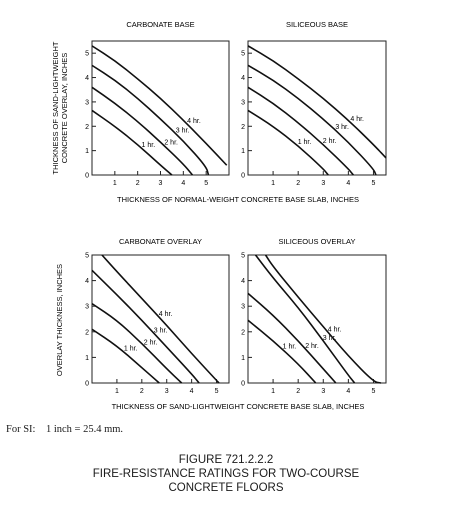  Describe the element at coordinates (59, 320) in the screenshot. I see `y-axis-label-bottom: OVERLAY THICKNESS, INCHES` at that location.